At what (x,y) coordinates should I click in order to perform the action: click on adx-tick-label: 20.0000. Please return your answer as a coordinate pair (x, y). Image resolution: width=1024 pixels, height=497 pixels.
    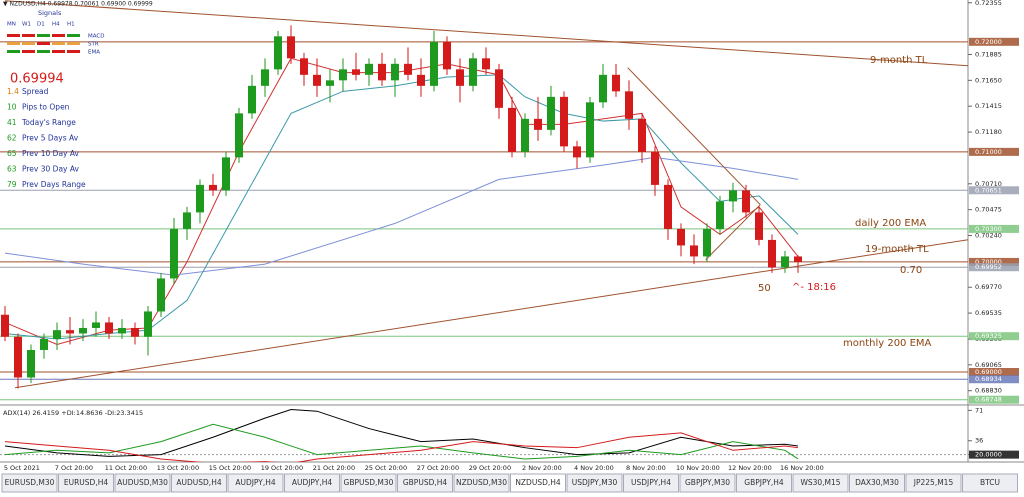
    Looking at the image, I should click on (988, 455).